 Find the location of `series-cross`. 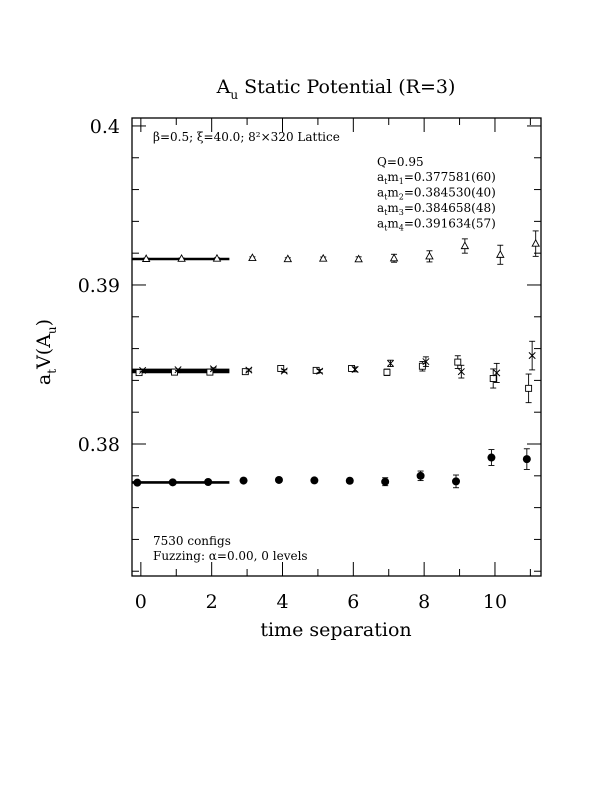

series-cross is located at coordinates (337, 361).